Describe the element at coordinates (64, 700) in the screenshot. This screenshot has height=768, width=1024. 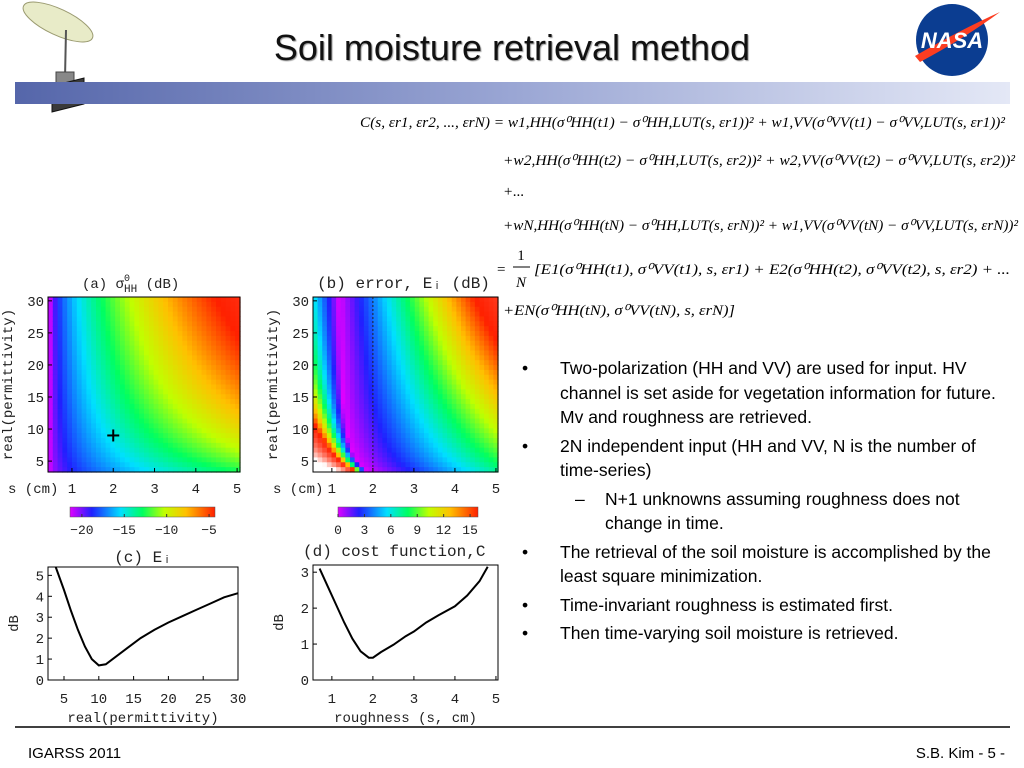
I see `x-tick-label: 5` at that location.